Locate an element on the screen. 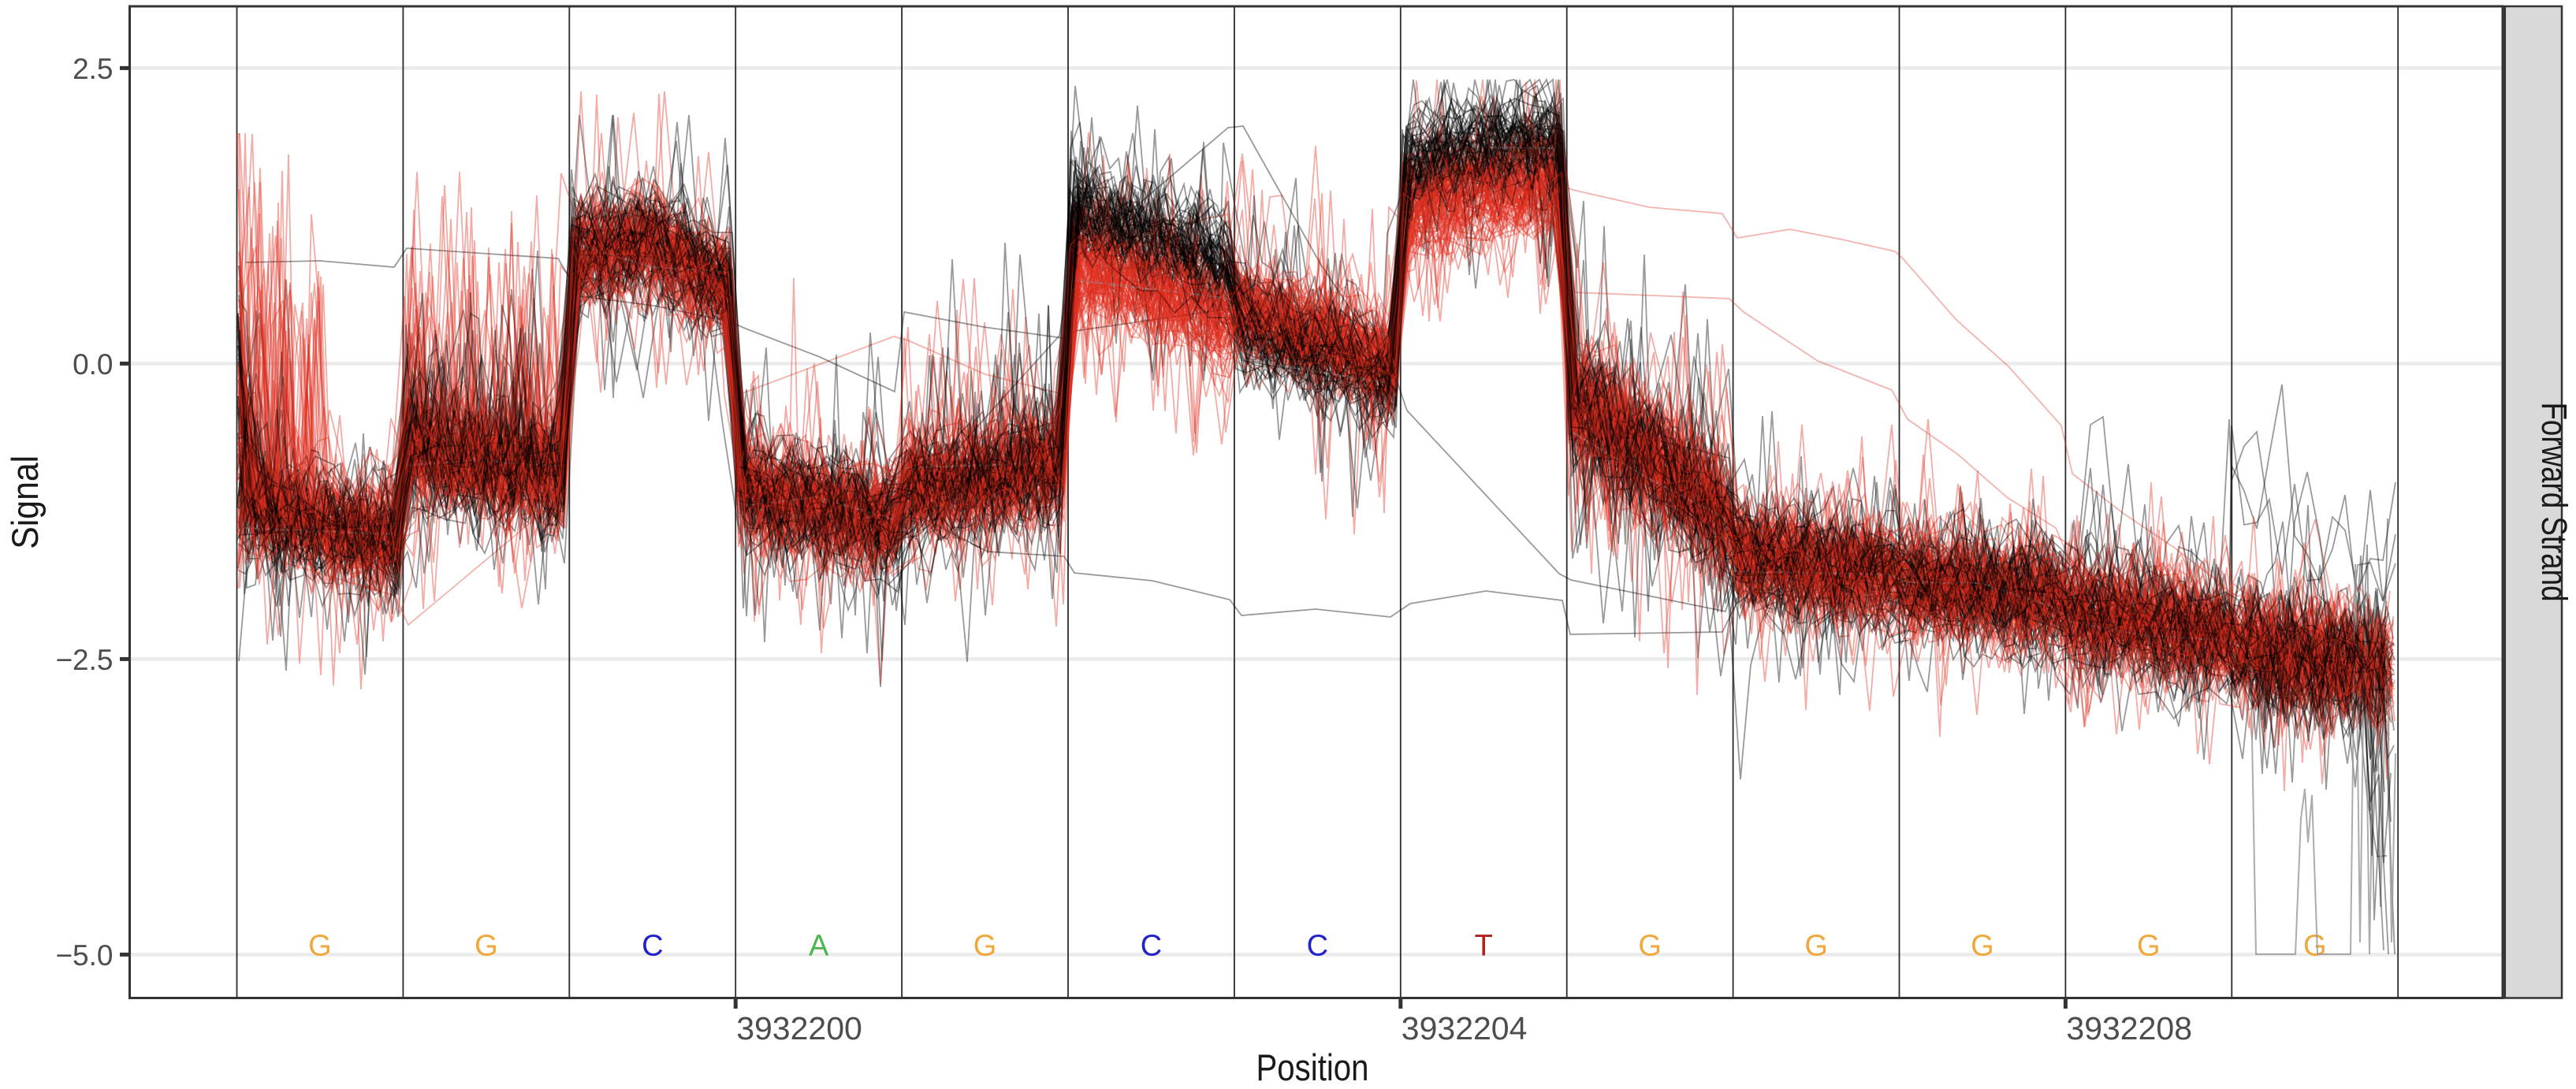 The image size is (2576, 1089). svg-text: Signal is located at coordinates (25, 502).